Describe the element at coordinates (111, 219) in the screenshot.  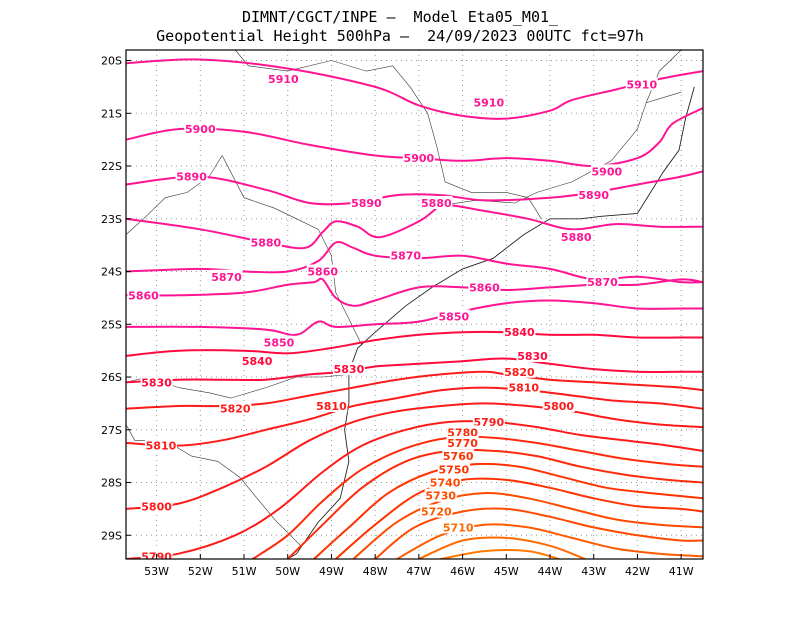
I see `y-tick-label: 23S` at that location.